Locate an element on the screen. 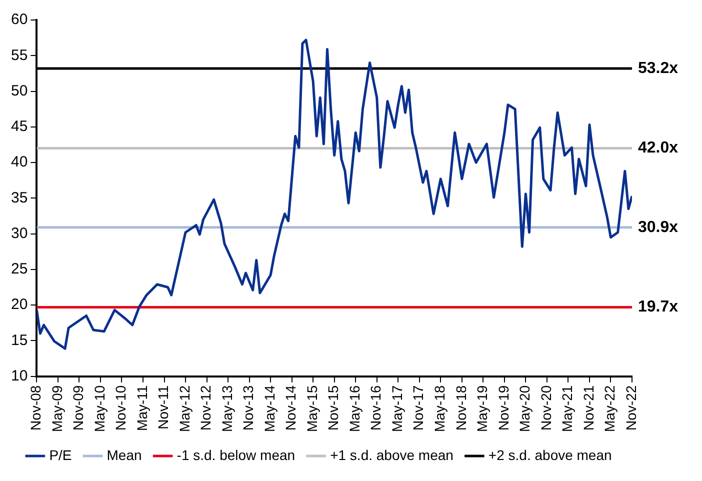  y-tick-label: 45 is located at coordinates (19, 127).